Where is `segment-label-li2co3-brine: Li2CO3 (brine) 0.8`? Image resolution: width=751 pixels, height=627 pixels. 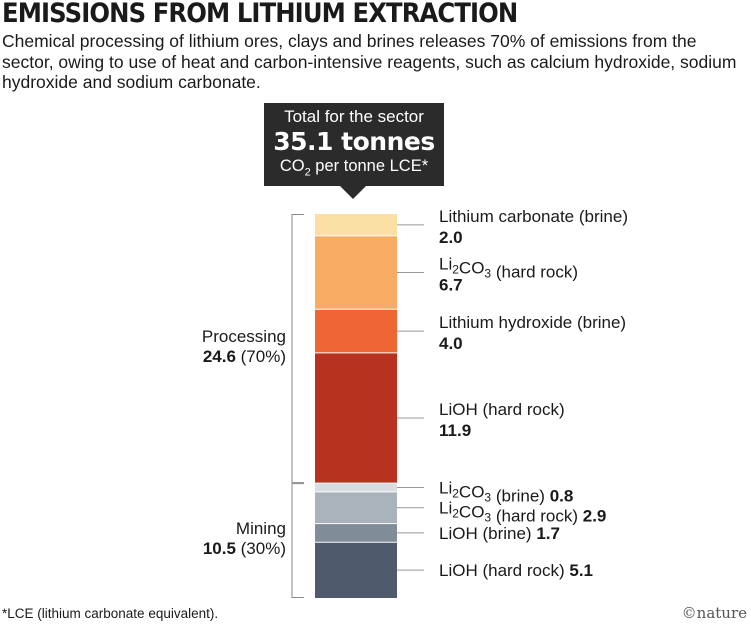 segment-label-li2co3-brine: Li2CO3 (brine) 0.8 is located at coordinates (506, 492).